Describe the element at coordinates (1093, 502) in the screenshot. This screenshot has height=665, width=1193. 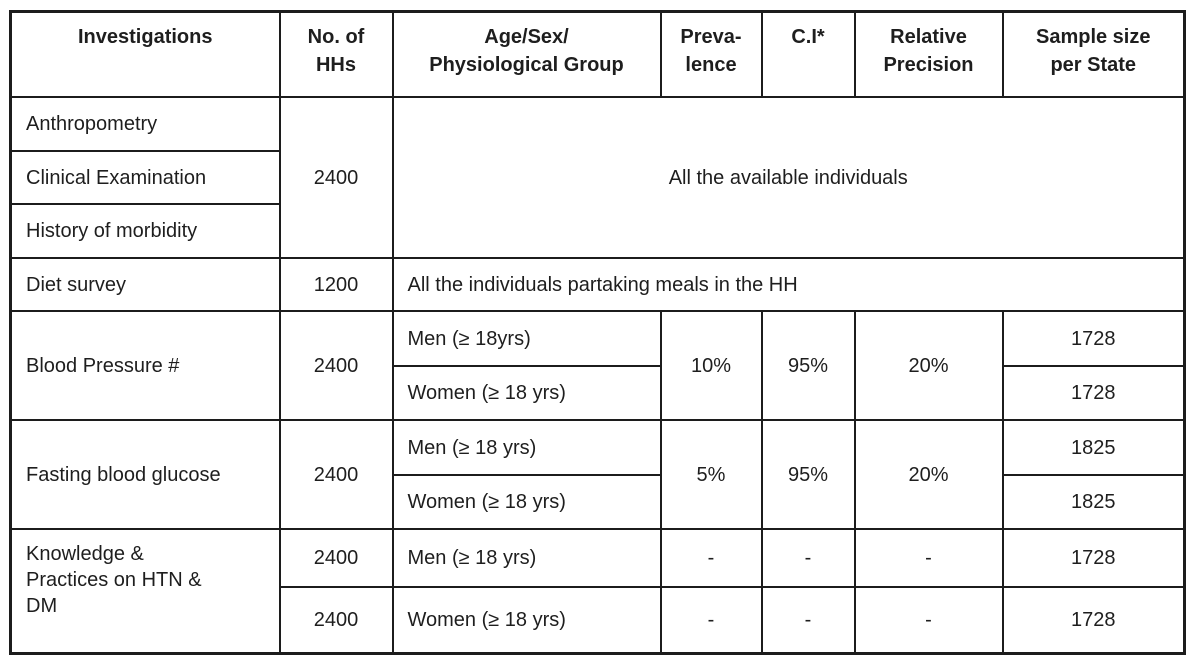
I see `cell-fbg-sample-women: 1825` at that location.